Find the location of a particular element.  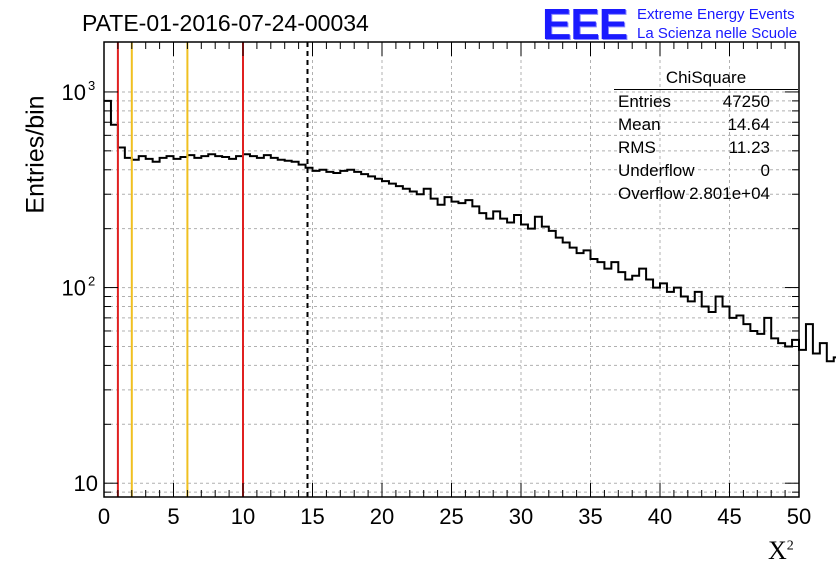

stats-row-entries: Entries 47250 is located at coordinates (706, 103).